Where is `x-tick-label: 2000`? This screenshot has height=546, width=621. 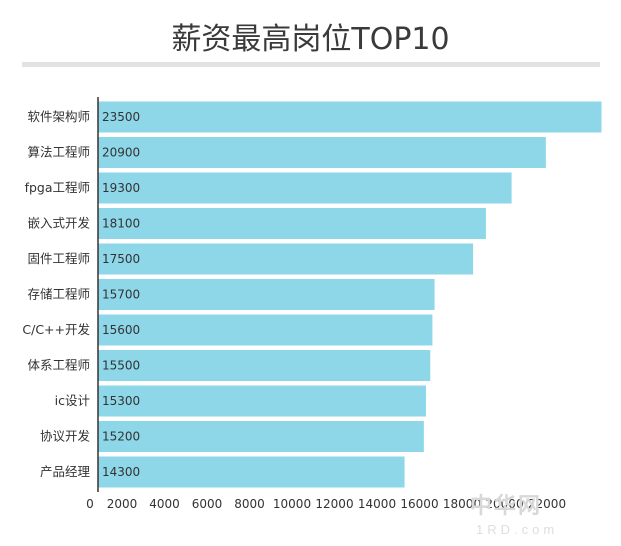 x-tick-label: 2000 is located at coordinates (122, 504).